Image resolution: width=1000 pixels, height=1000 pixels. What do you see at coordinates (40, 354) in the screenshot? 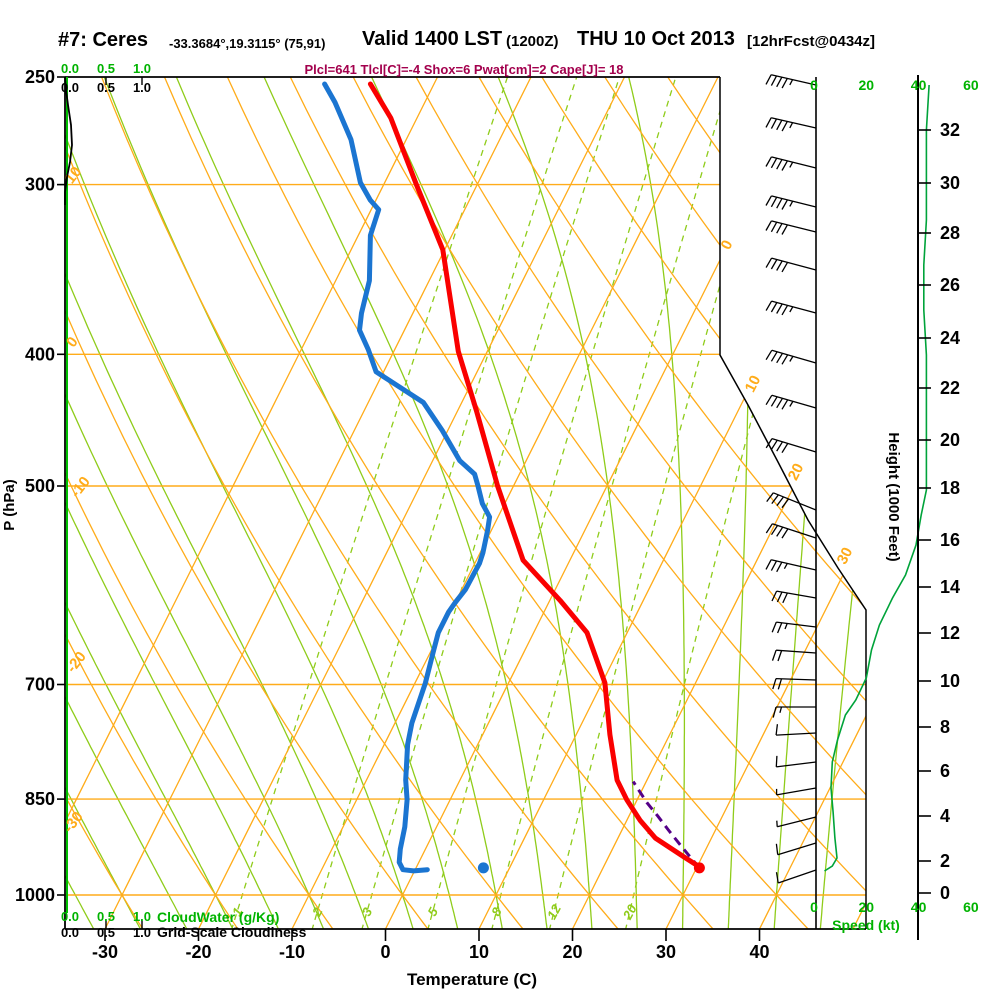
I see `svg-text: 400` at bounding box center [40, 354].